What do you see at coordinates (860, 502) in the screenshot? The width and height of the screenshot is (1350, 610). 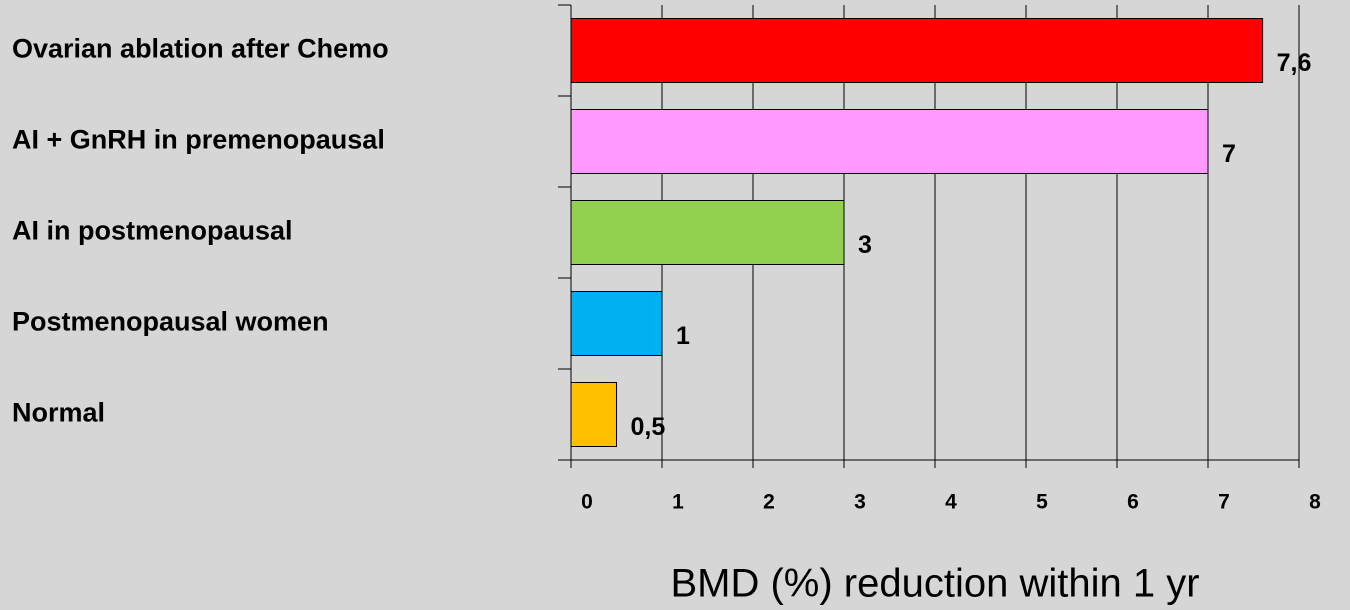 I see `x-tick-label: 3` at bounding box center [860, 502].